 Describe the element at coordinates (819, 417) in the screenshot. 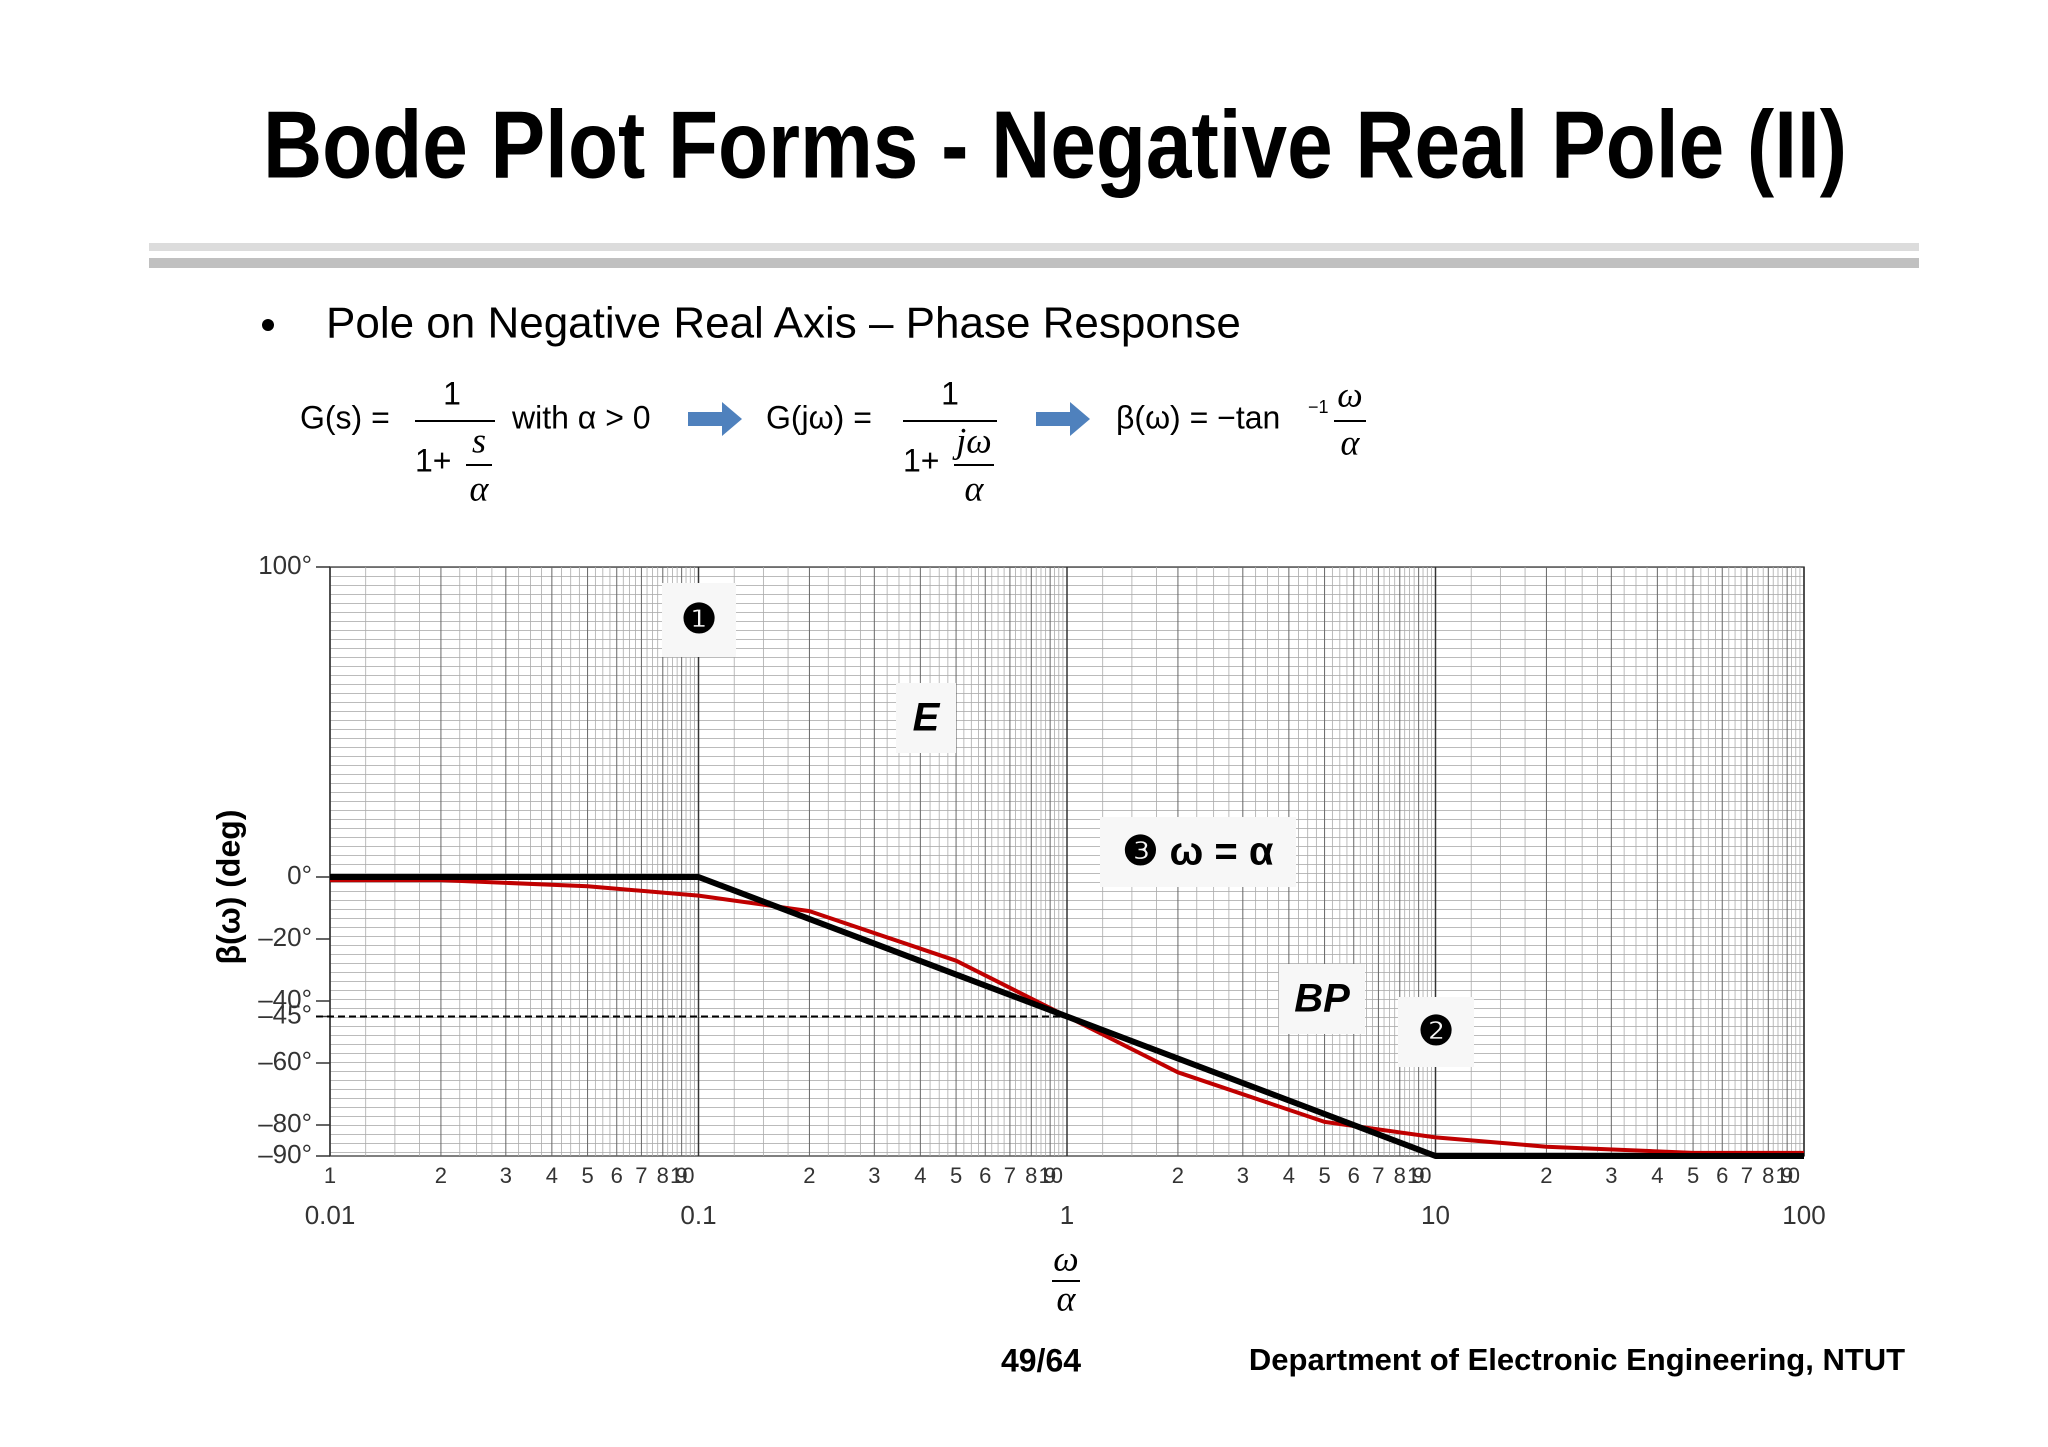

I see `eq-text: G(jω) =` at that location.